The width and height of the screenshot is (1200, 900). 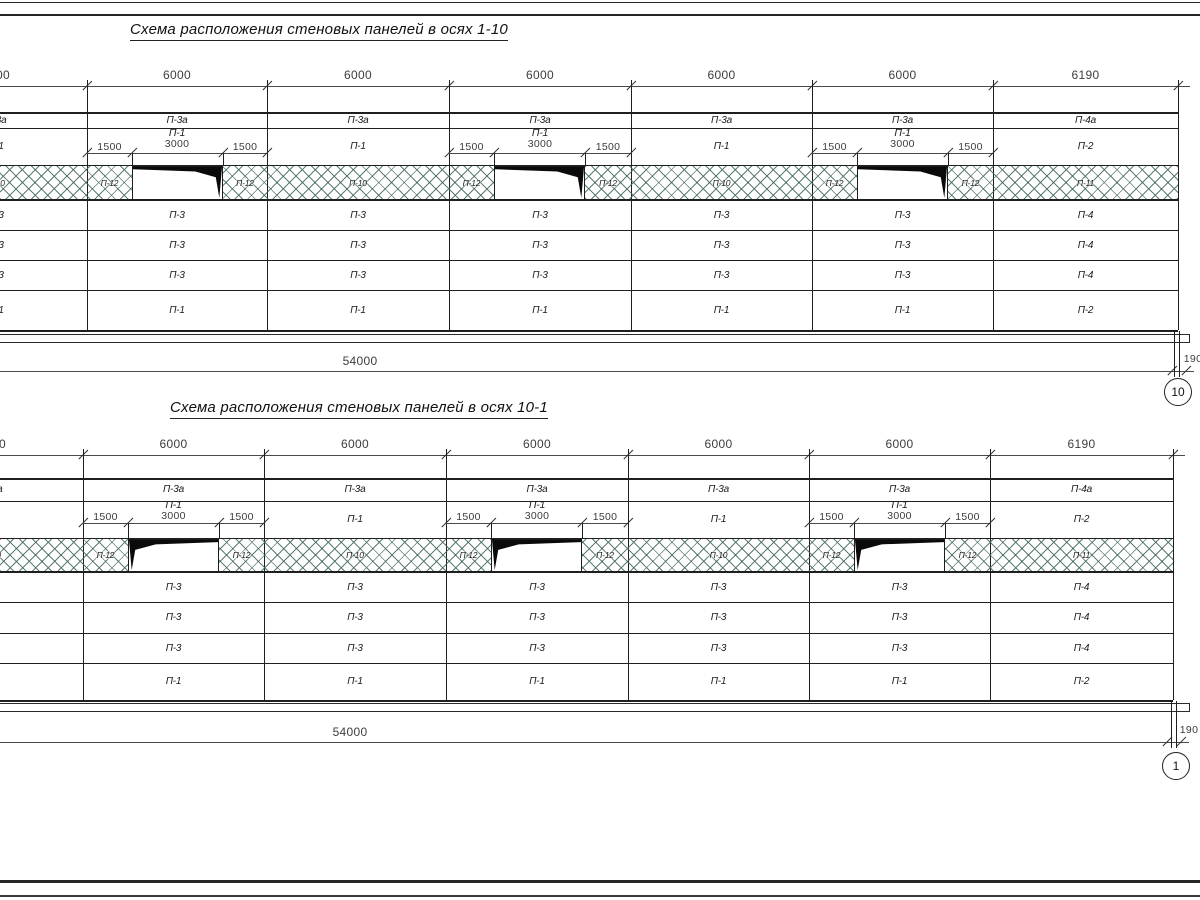 I want to click on panel-label: П-11, so click(x=1081, y=555).